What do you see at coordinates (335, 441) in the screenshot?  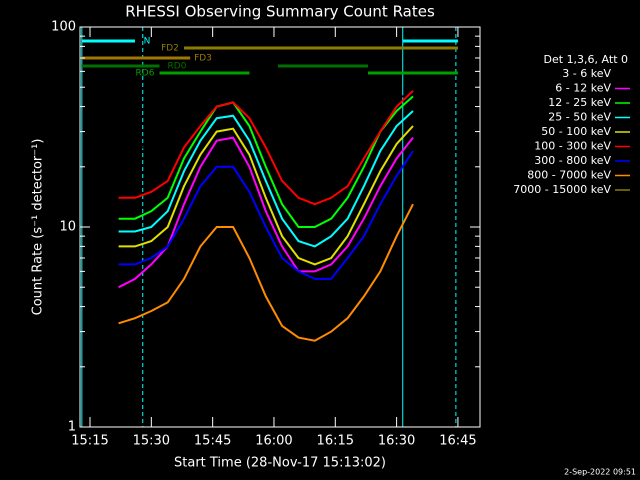 I see `x-tick-label: 16:15` at bounding box center [335, 441].